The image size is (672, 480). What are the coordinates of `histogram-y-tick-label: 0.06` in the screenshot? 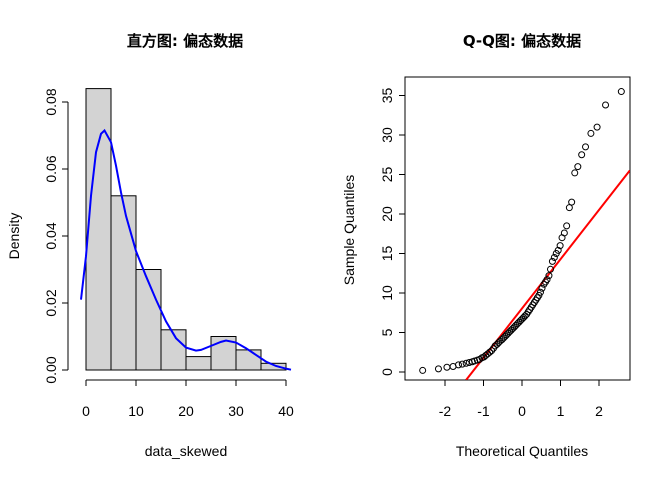 It's located at (51, 168).